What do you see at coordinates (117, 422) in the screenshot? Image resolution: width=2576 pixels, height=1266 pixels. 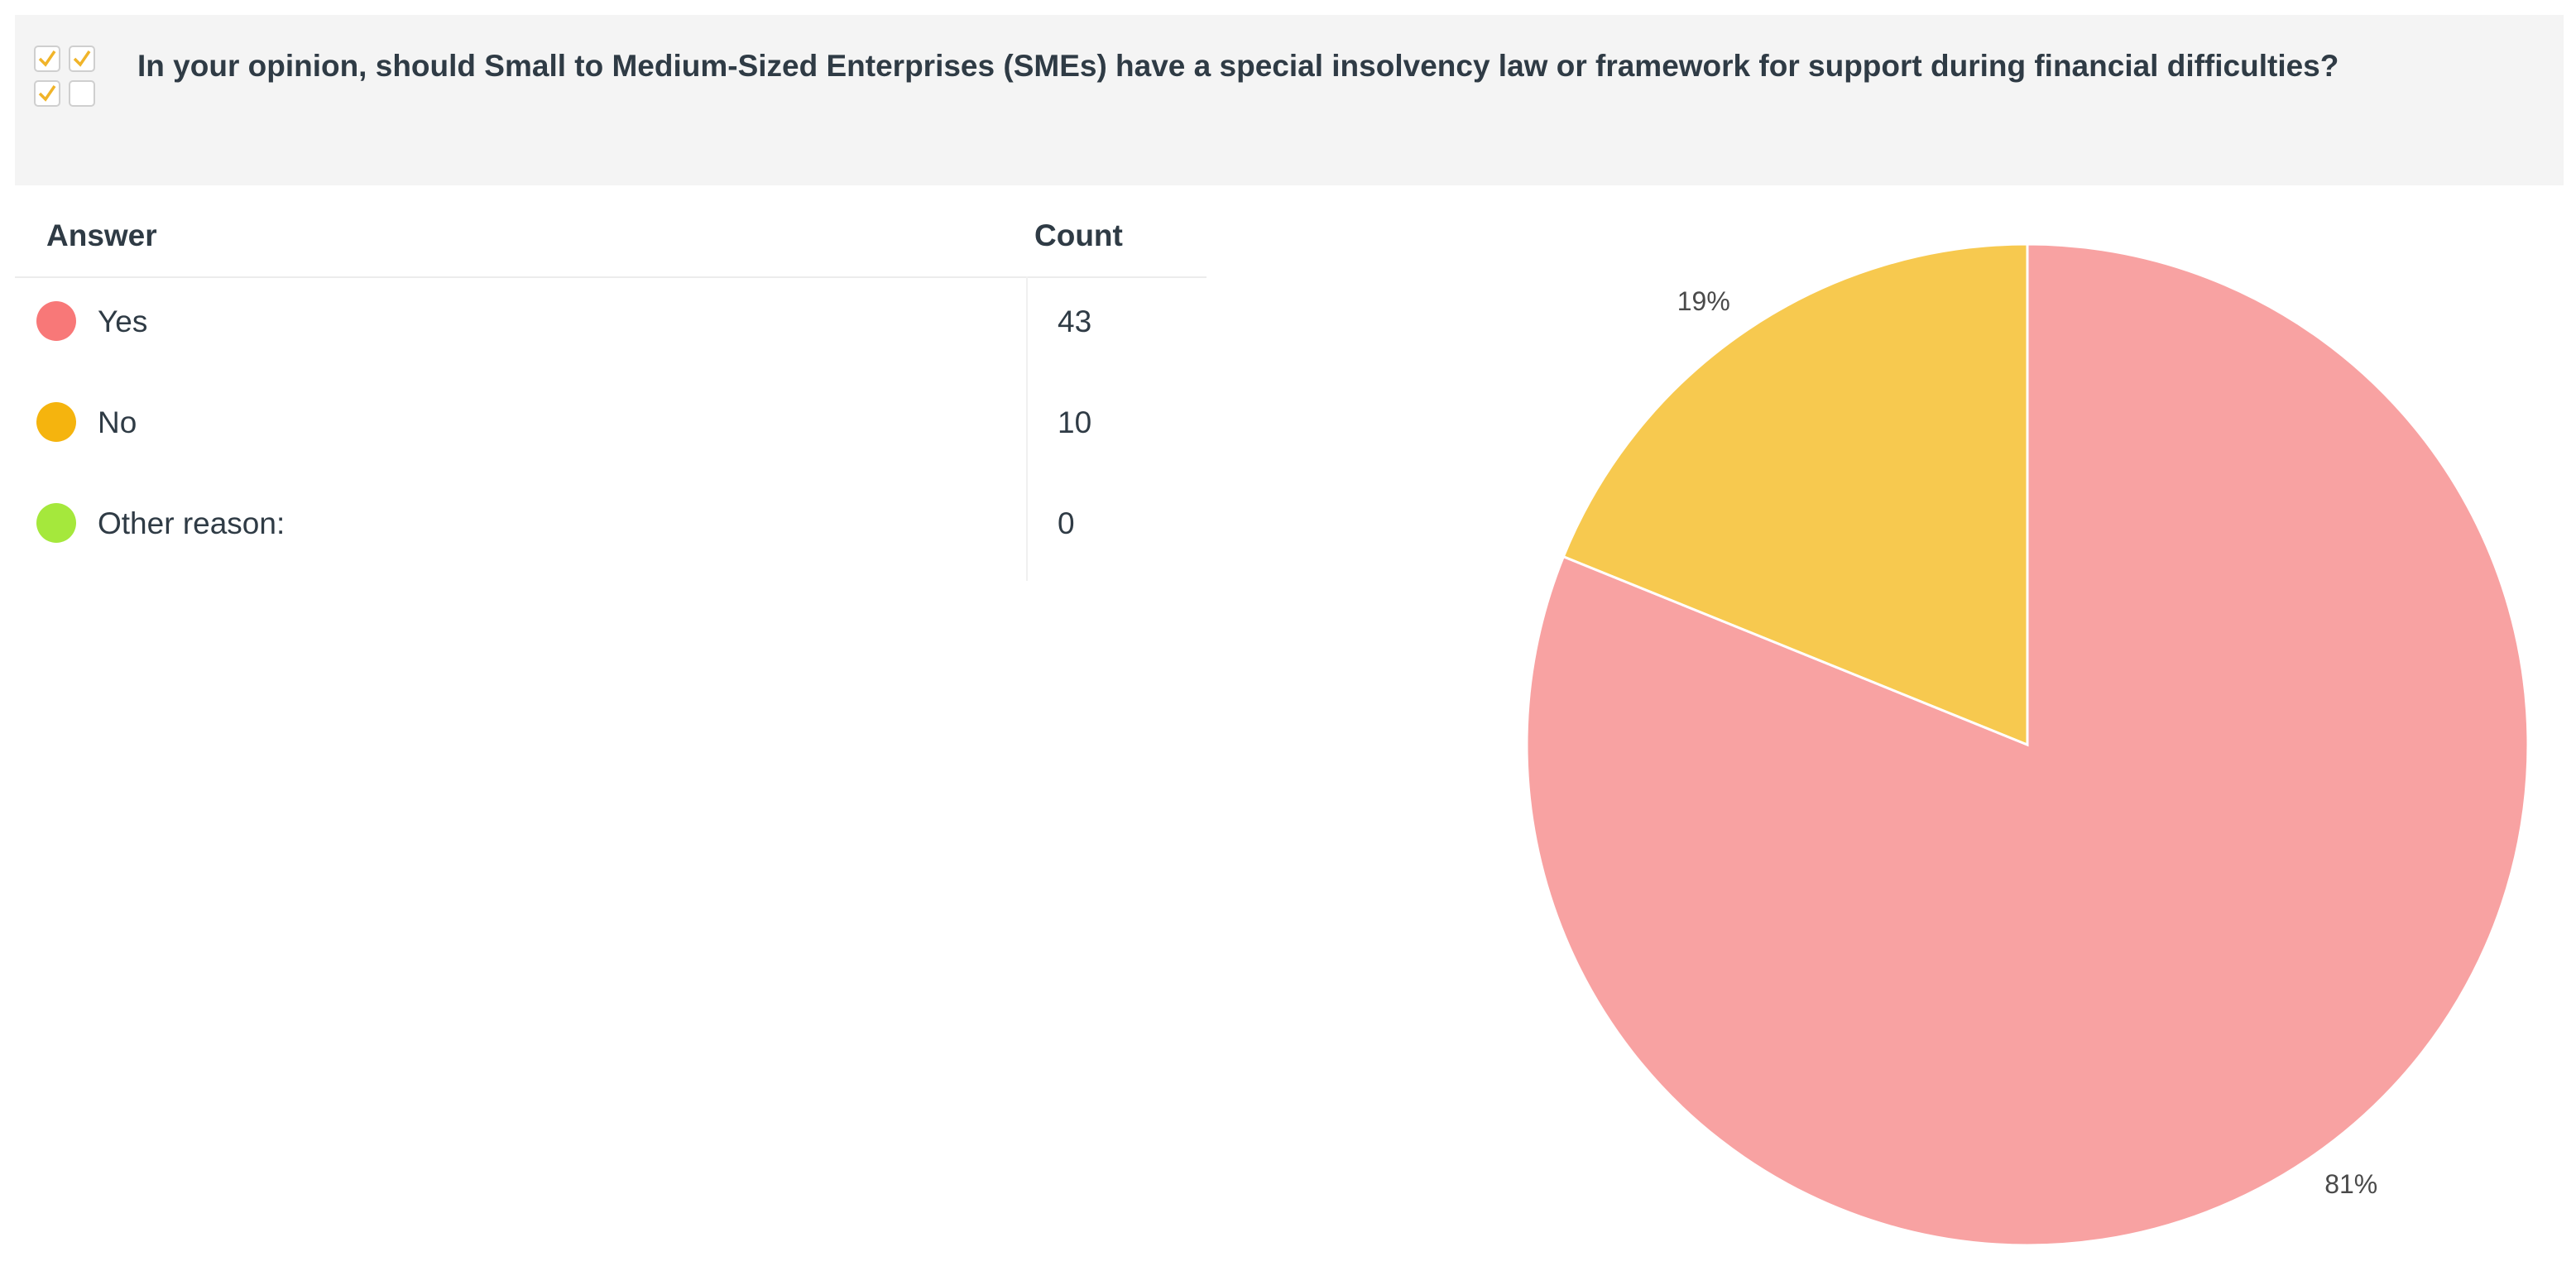 I see `answer-label: No` at bounding box center [117, 422].